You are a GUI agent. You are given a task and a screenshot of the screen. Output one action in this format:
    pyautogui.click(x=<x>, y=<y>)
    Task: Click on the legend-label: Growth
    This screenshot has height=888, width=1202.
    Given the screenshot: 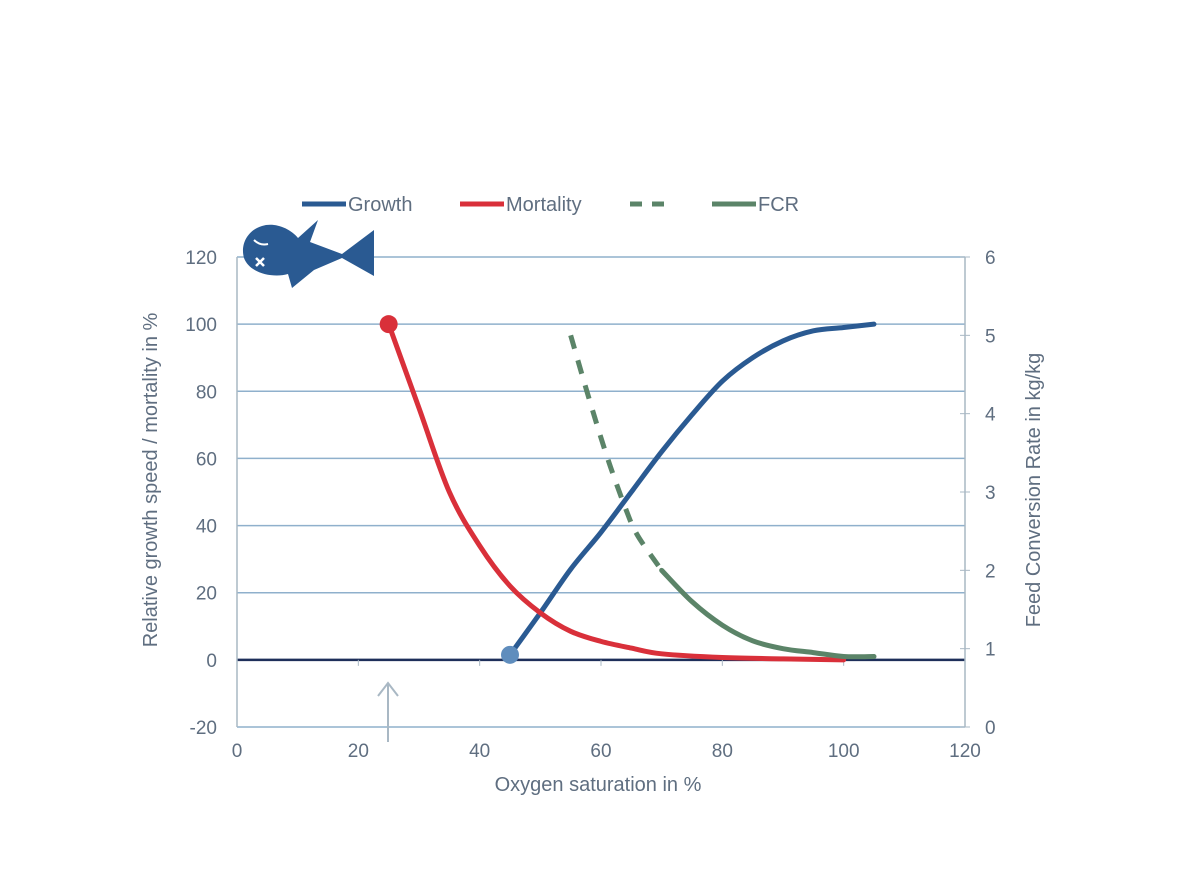 What is the action you would take?
    pyautogui.click(x=380, y=205)
    